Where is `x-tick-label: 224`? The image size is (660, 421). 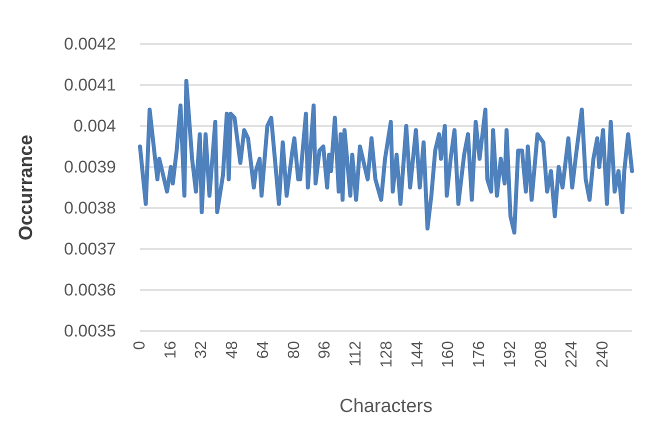 x-tick-label: 224 is located at coordinates (572, 354).